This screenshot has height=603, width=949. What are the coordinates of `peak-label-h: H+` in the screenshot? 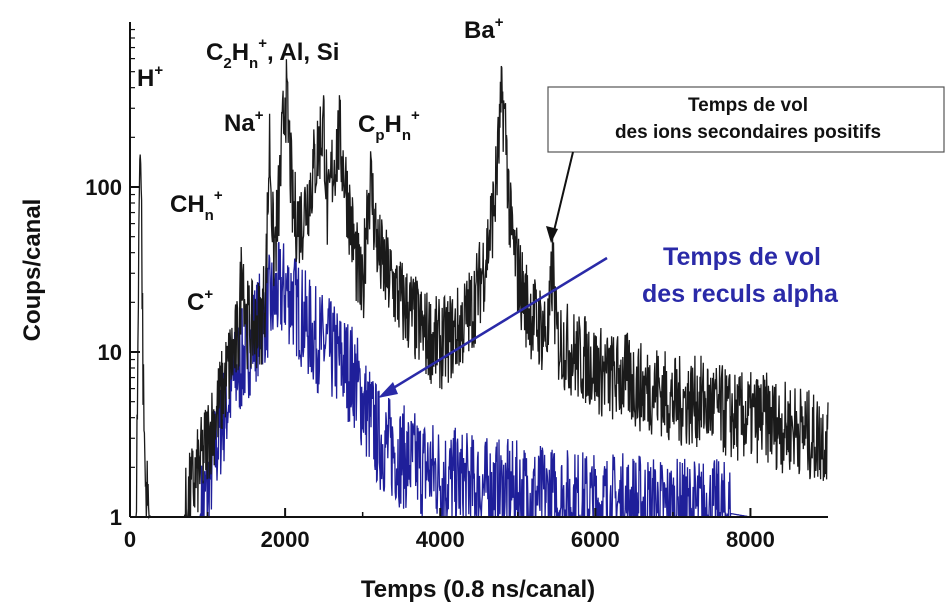 It's located at (150, 77).